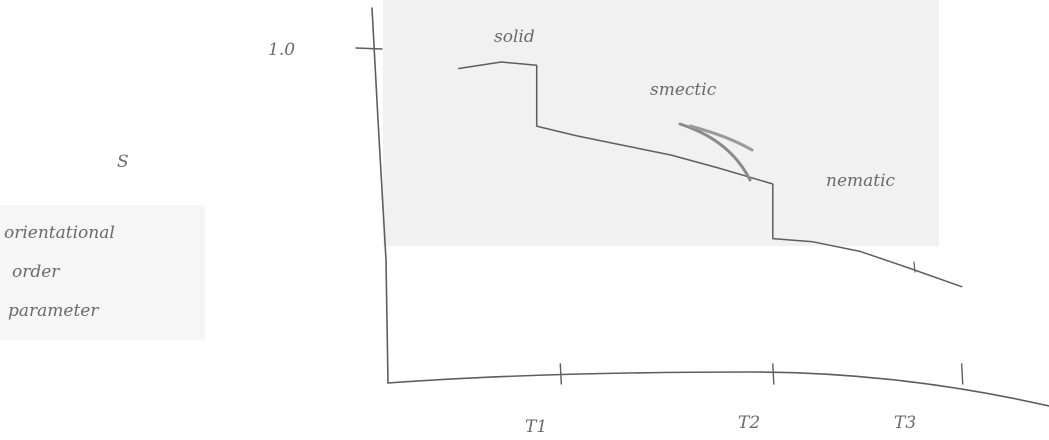  What do you see at coordinates (761, 374) in the screenshot?
I see `x-ticks` at bounding box center [761, 374].